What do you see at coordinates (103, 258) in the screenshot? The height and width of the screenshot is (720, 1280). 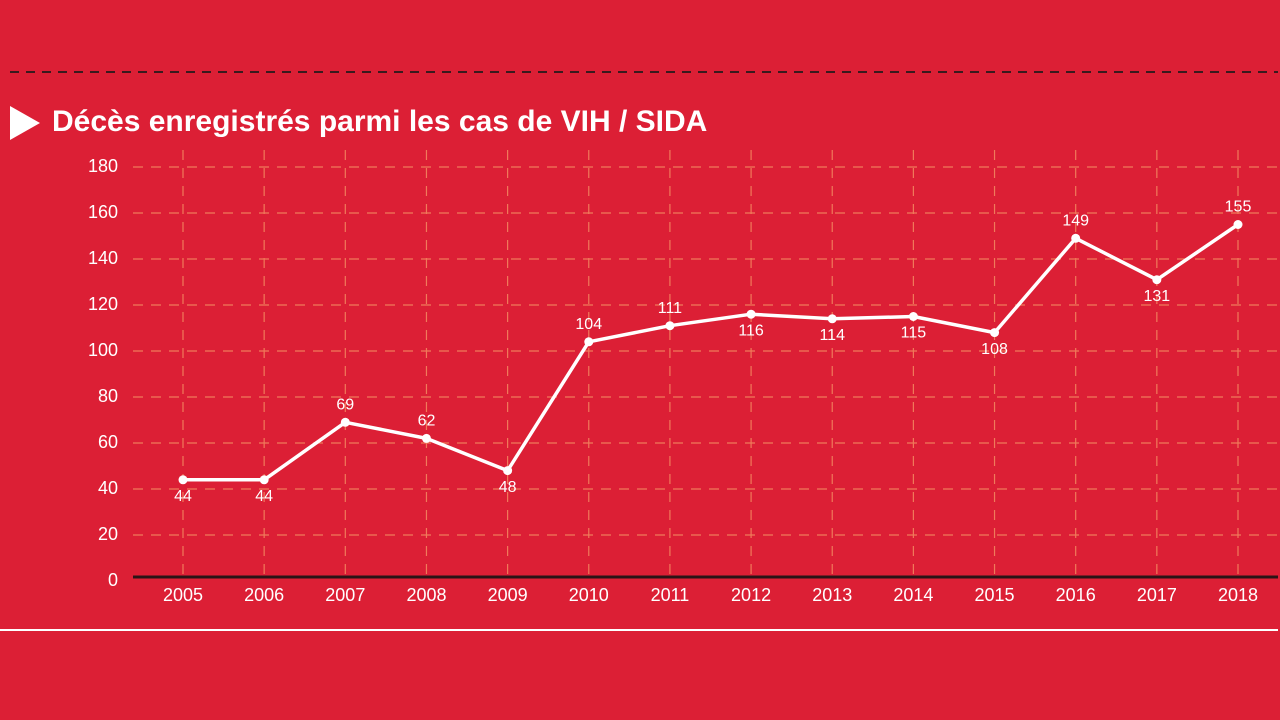 I see `y-tick-label: 140` at bounding box center [103, 258].